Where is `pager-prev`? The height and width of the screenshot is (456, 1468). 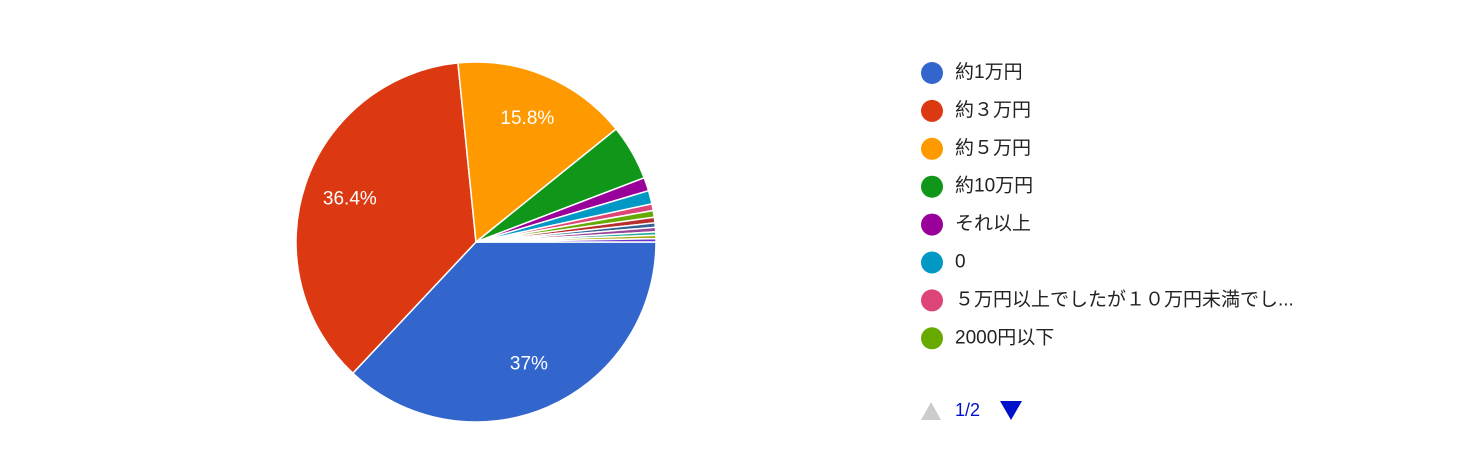
pager-prev is located at coordinates (931, 411).